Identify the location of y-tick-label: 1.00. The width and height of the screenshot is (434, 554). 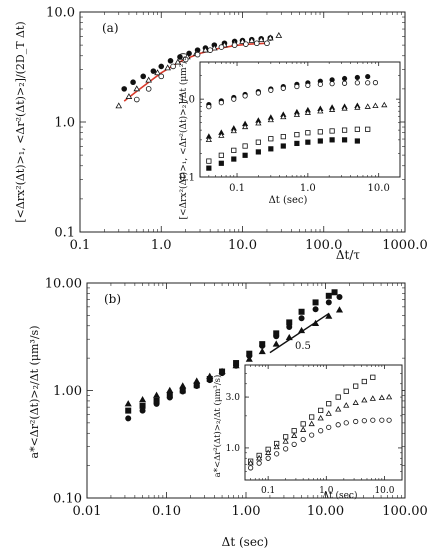
(67, 391).